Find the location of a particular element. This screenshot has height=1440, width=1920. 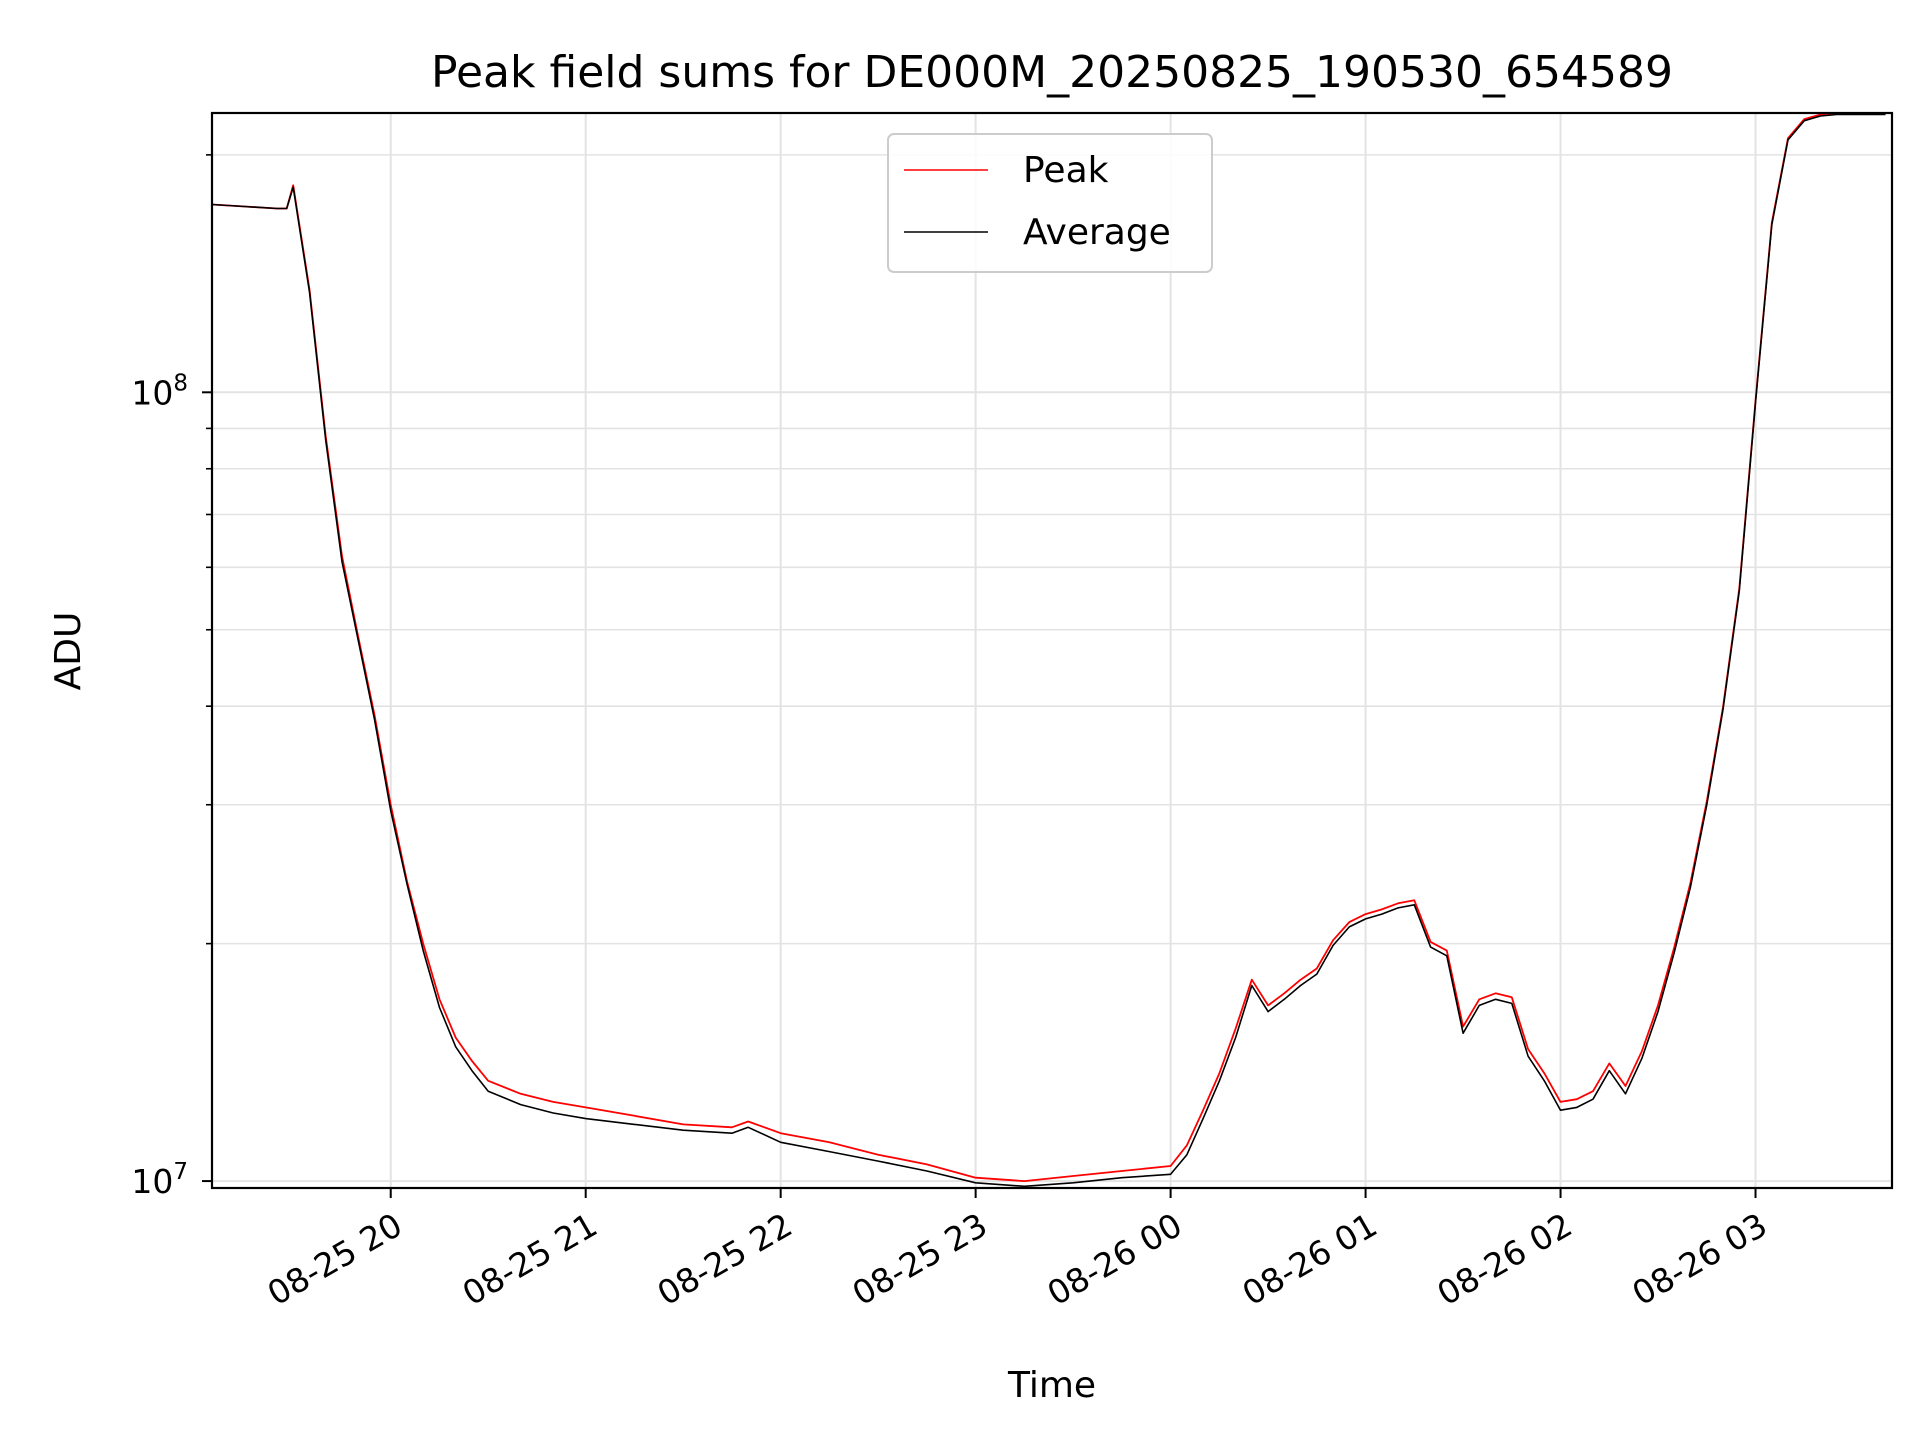

y-tick-label: 107 is located at coordinates (159, 1180).